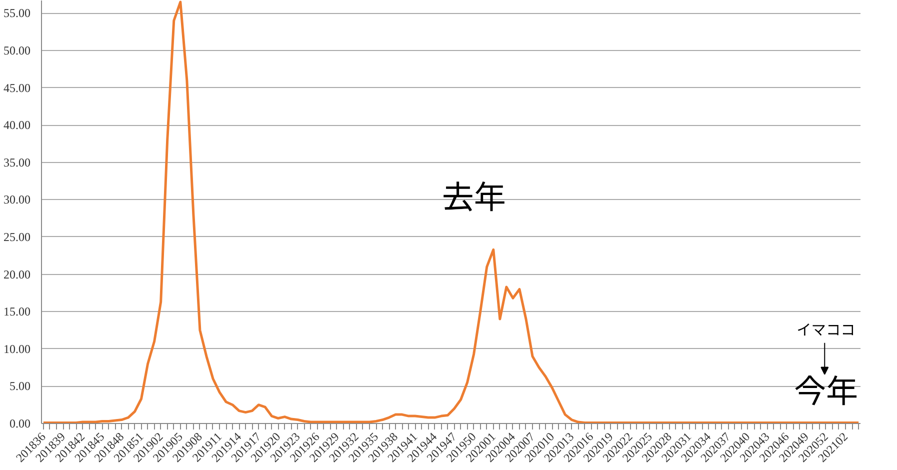 The height and width of the screenshot is (470, 897). What do you see at coordinates (20, 386) in the screenshot?
I see `y-tick-label: 5.00` at bounding box center [20, 386].